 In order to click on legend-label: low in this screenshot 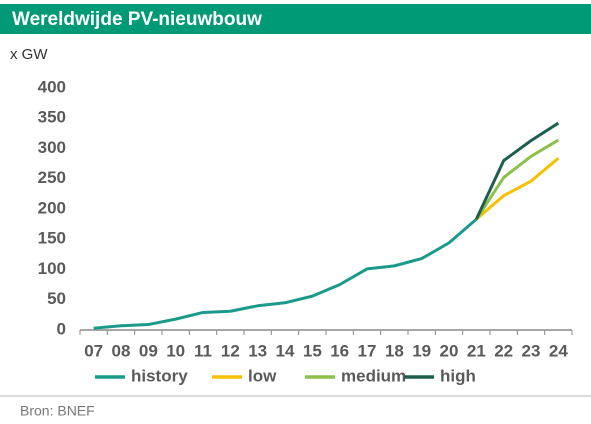, I will do `click(262, 375)`.